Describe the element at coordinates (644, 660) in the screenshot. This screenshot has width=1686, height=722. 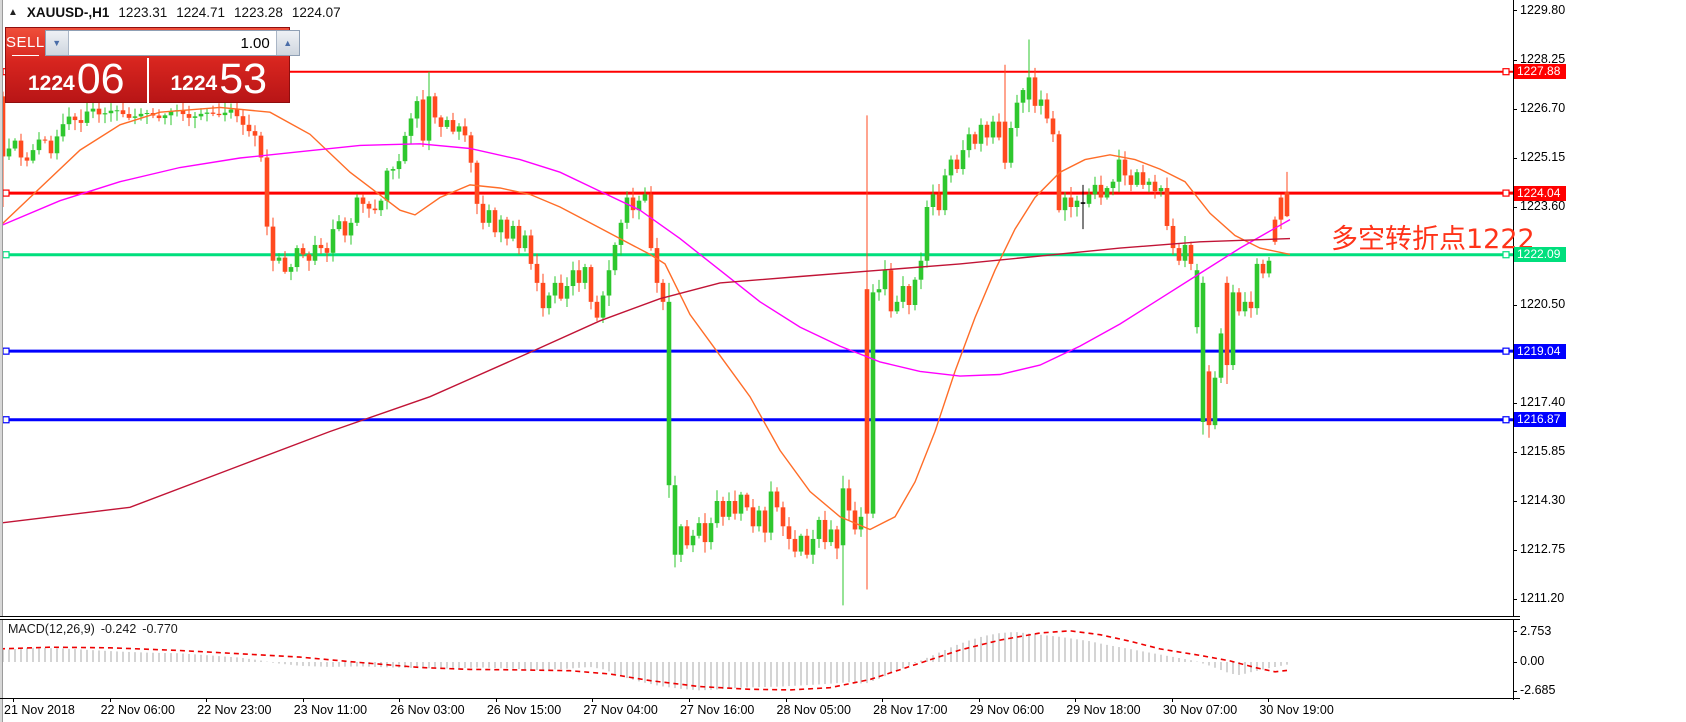
I see `macd-signal-line` at that location.